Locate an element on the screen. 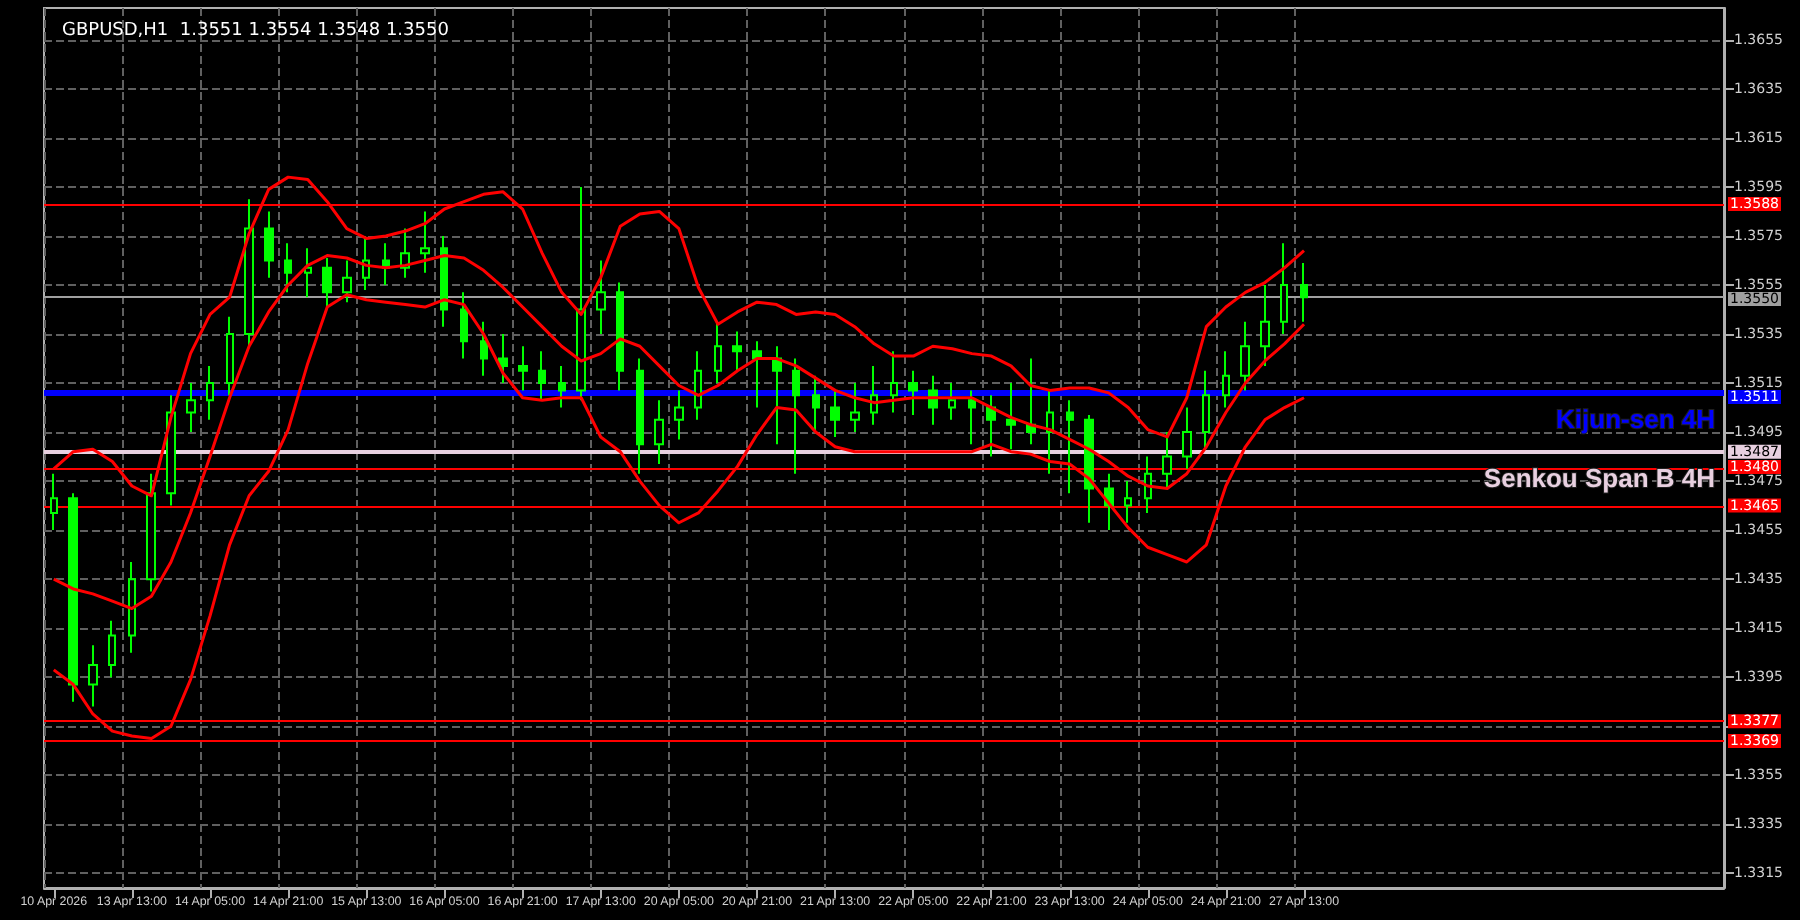 This screenshot has width=1800, height=920. annotation: Kijun-sen 4H is located at coordinates (1636, 418).